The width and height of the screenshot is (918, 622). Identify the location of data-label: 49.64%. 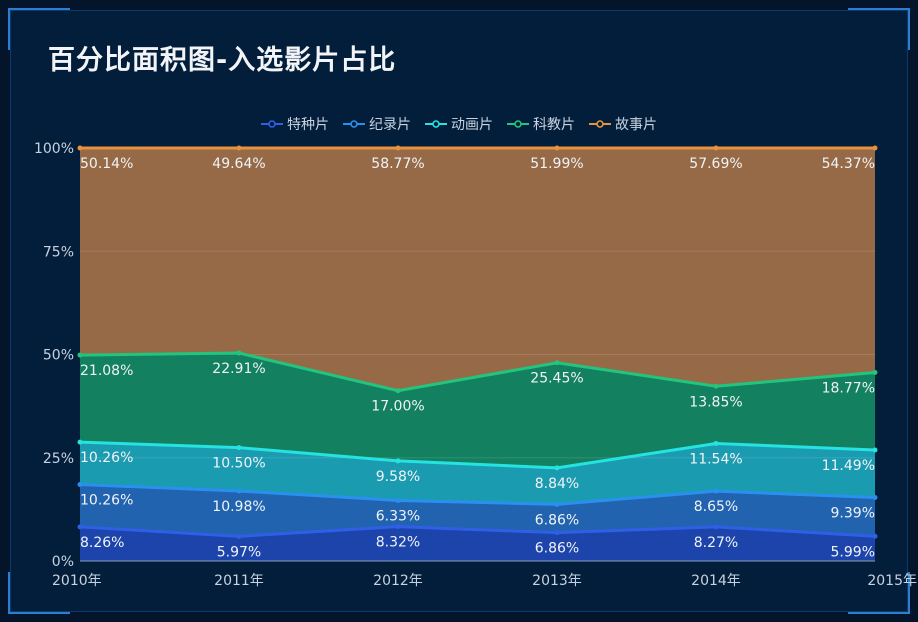
(238, 164).